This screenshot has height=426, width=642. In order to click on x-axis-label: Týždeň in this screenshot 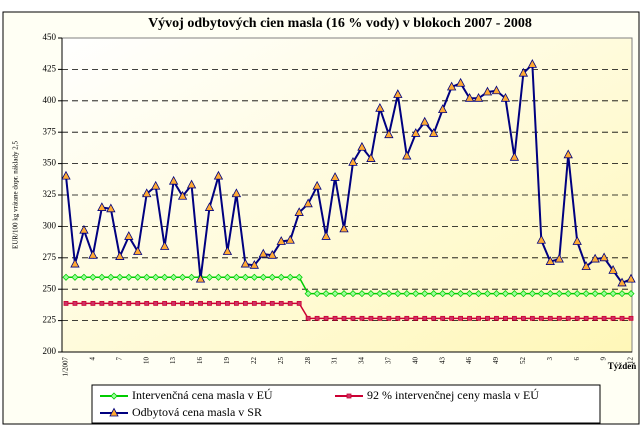, I will do `click(622, 366)`.